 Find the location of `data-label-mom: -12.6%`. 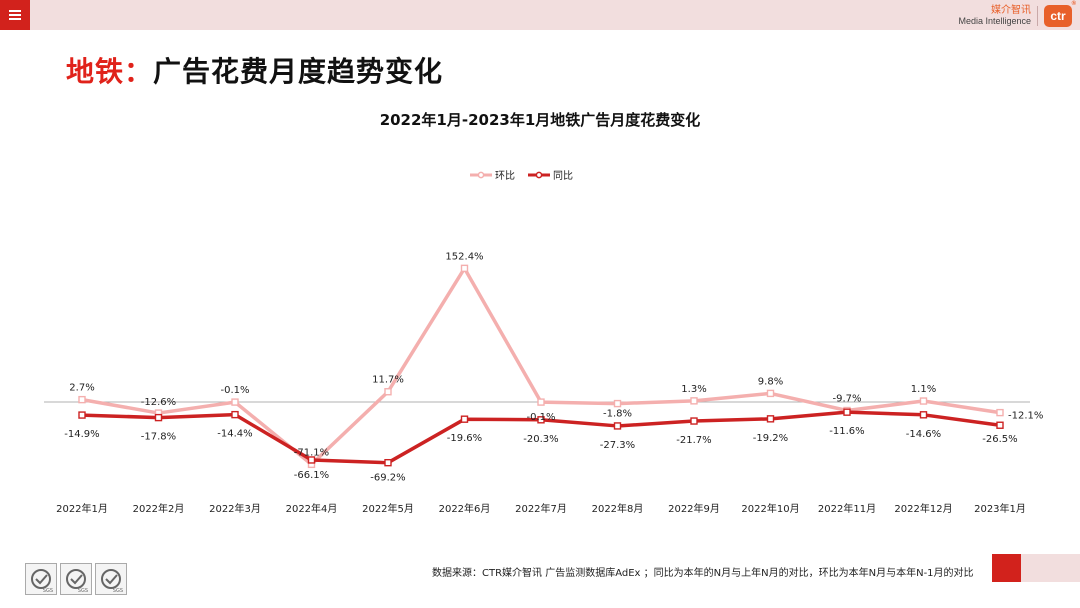

data-label-mom: -12.6% is located at coordinates (158, 402).